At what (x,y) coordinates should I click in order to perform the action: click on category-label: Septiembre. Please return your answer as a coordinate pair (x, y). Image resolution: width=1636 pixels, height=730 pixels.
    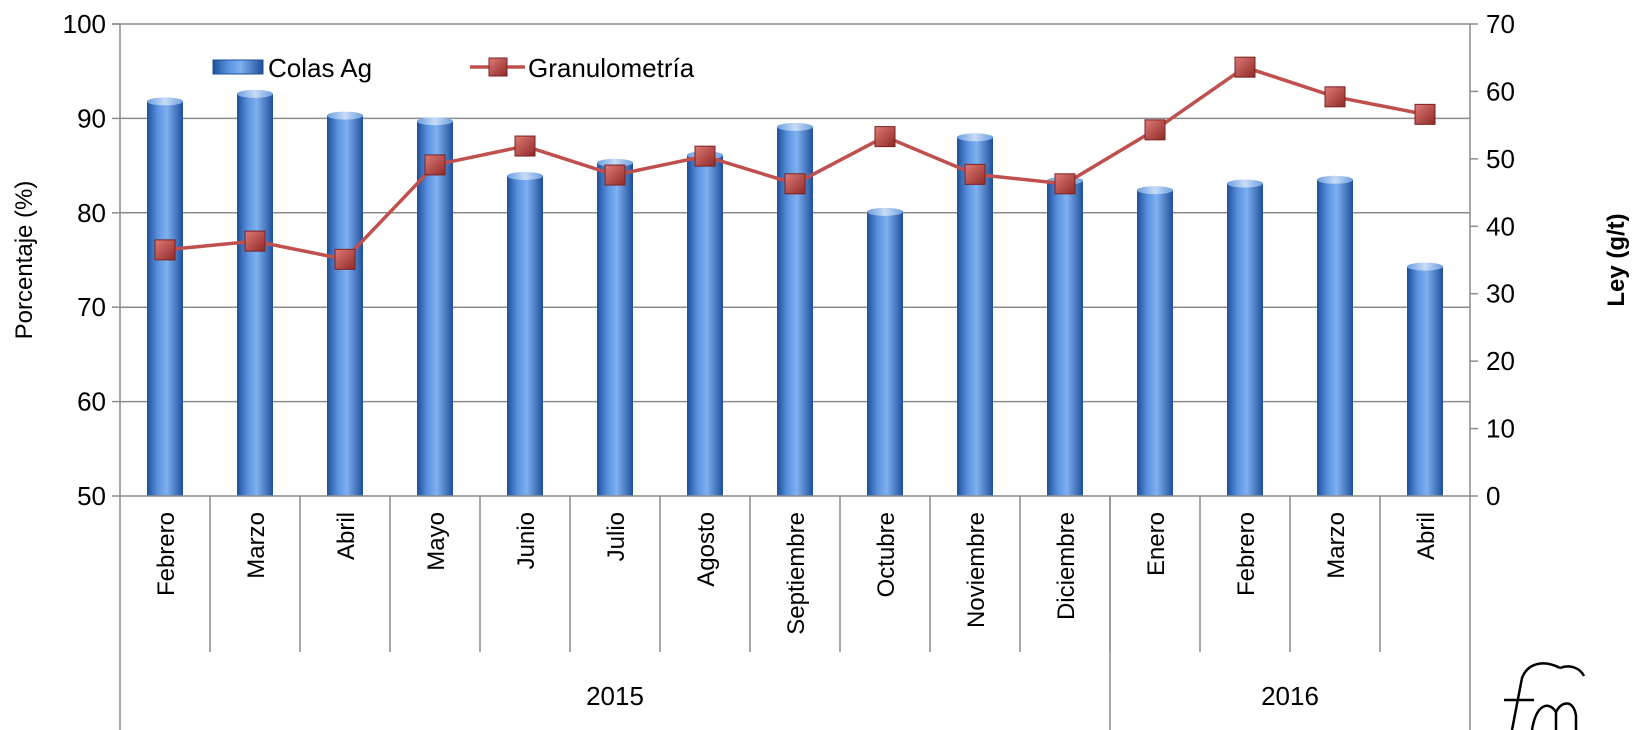
    Looking at the image, I should click on (796, 573).